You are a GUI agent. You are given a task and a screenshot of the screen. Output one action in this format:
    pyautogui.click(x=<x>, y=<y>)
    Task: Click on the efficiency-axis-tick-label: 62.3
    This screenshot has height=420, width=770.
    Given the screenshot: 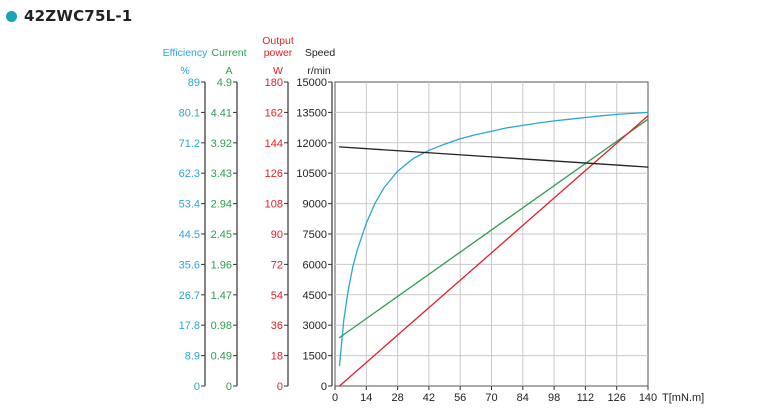 What is the action you would take?
    pyautogui.click(x=189, y=174)
    